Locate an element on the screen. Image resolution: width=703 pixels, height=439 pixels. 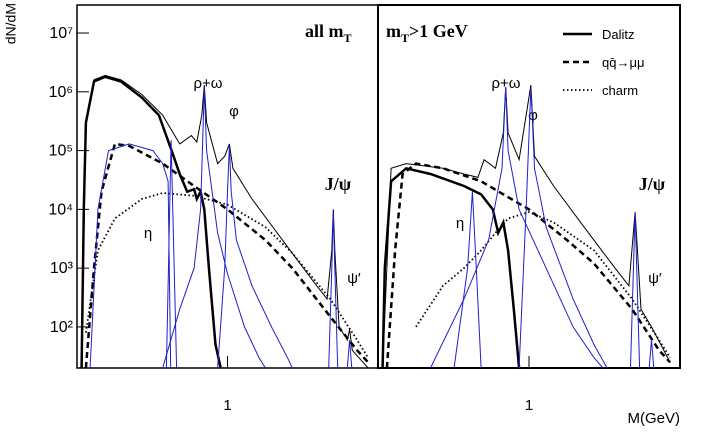
panel-label-rest: >1 GeV is located at coordinates (438, 31).